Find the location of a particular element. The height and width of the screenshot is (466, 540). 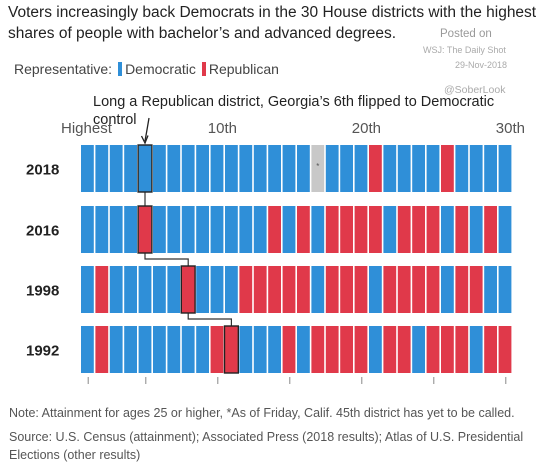

watermark-source: WSJ: The Daily Shot is located at coordinates (464, 50).